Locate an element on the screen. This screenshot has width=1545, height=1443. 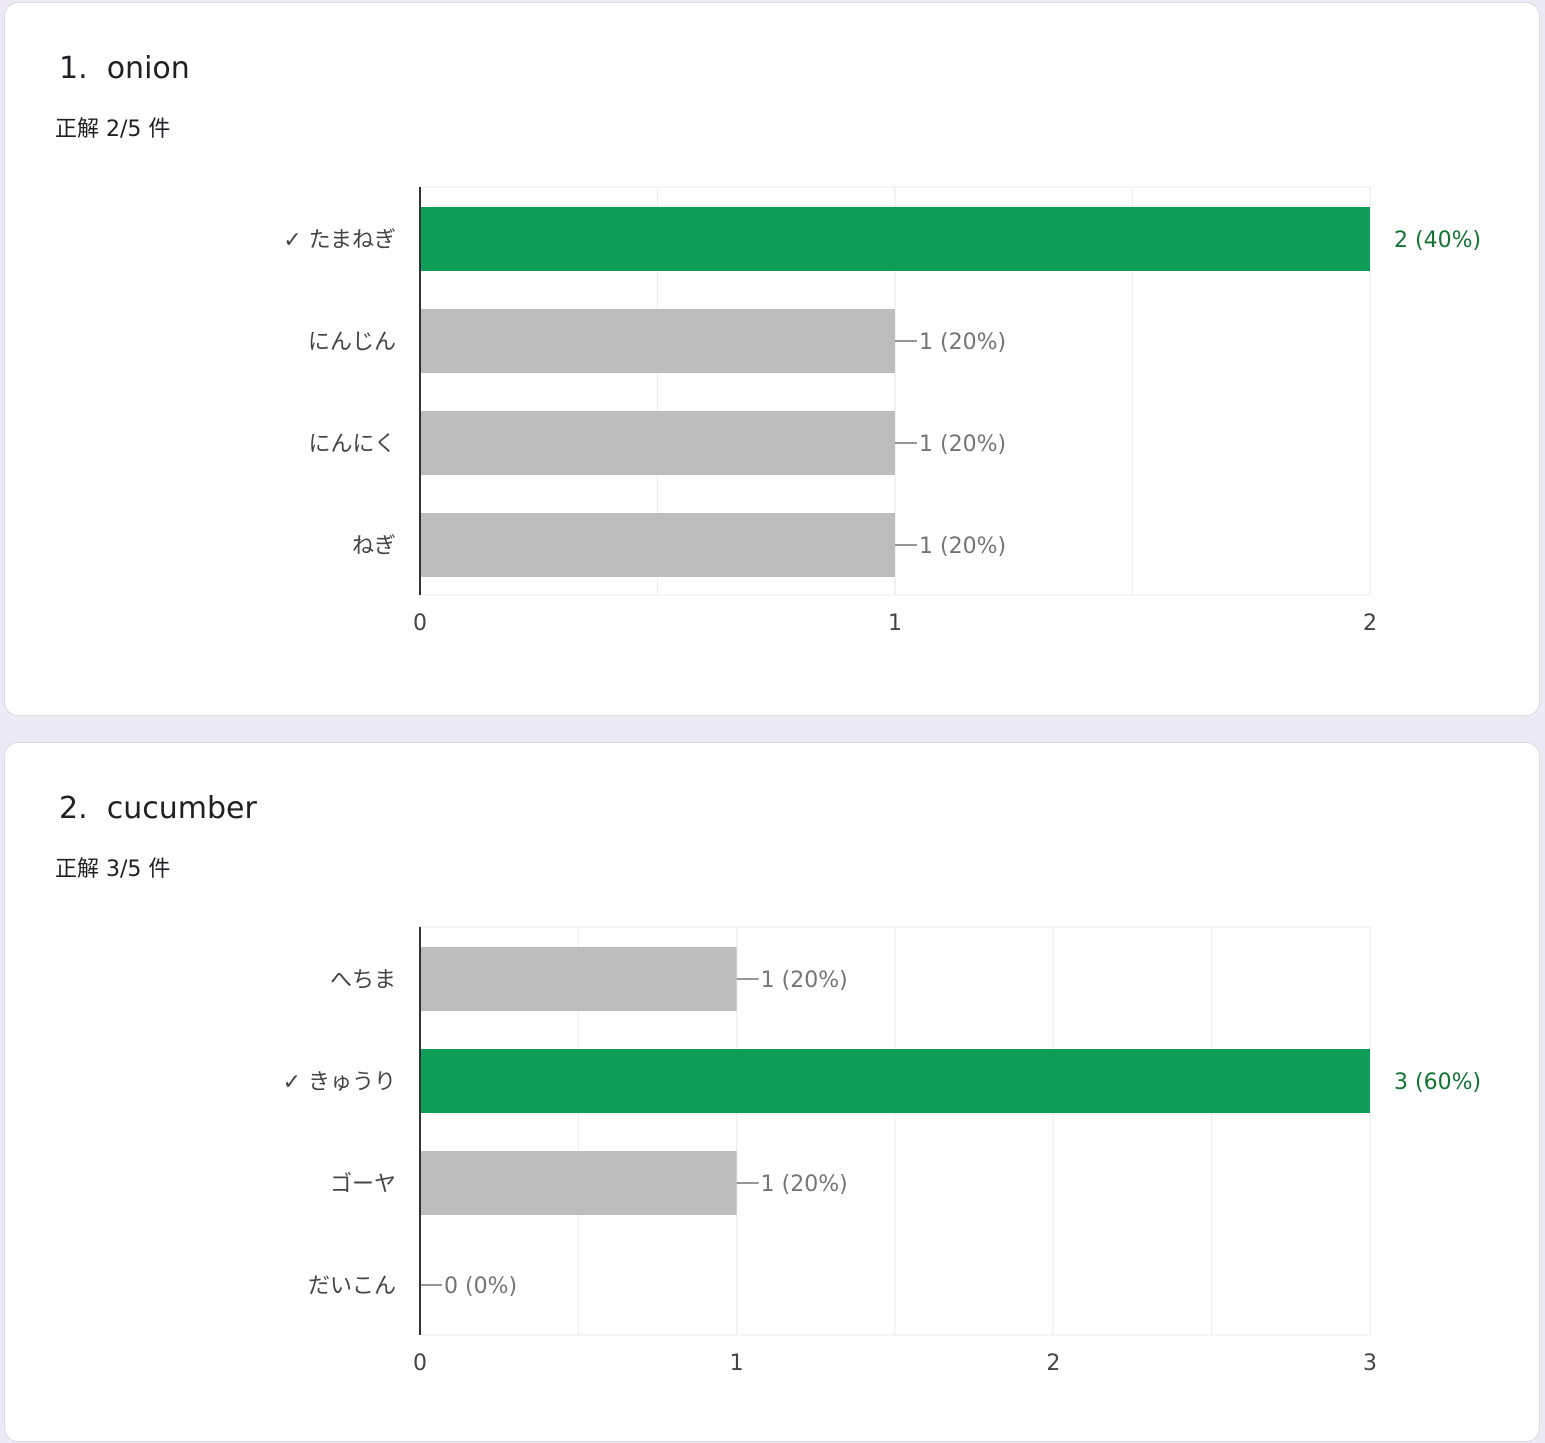
category-label: にんにく is located at coordinates (352, 444).